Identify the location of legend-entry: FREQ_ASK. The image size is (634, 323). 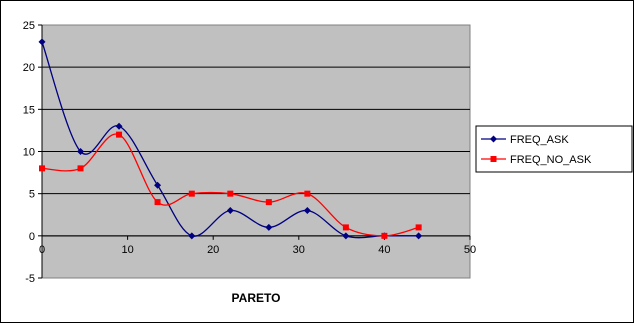
(525, 140).